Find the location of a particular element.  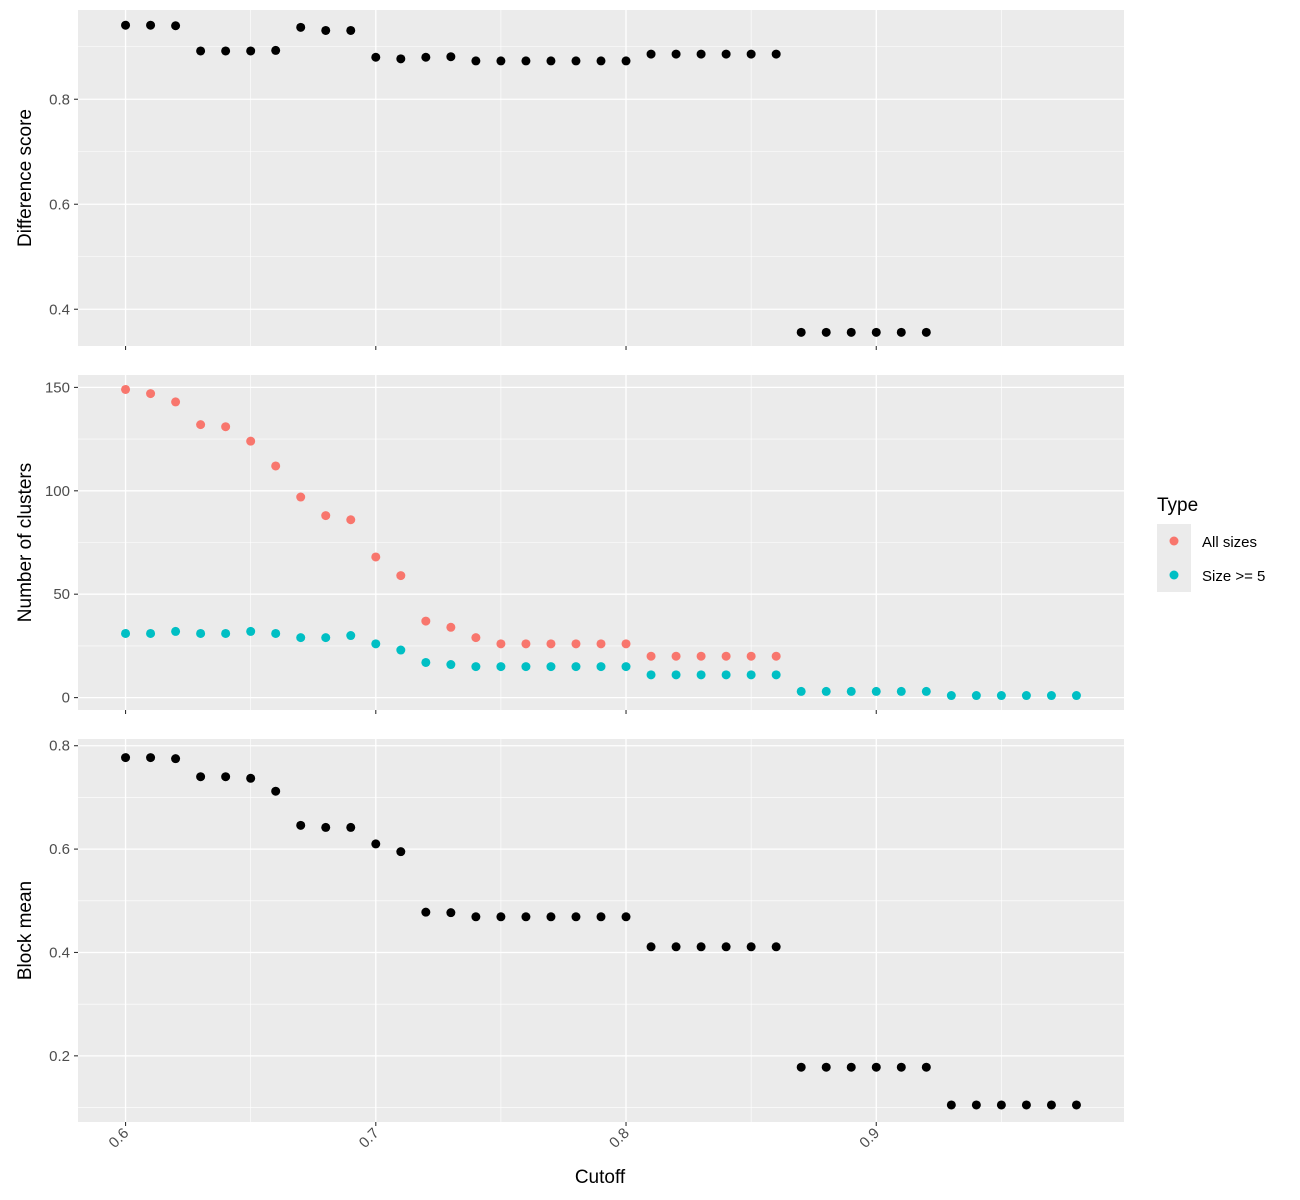

panel-2-y-tick-label: 0 is located at coordinates (66, 698).